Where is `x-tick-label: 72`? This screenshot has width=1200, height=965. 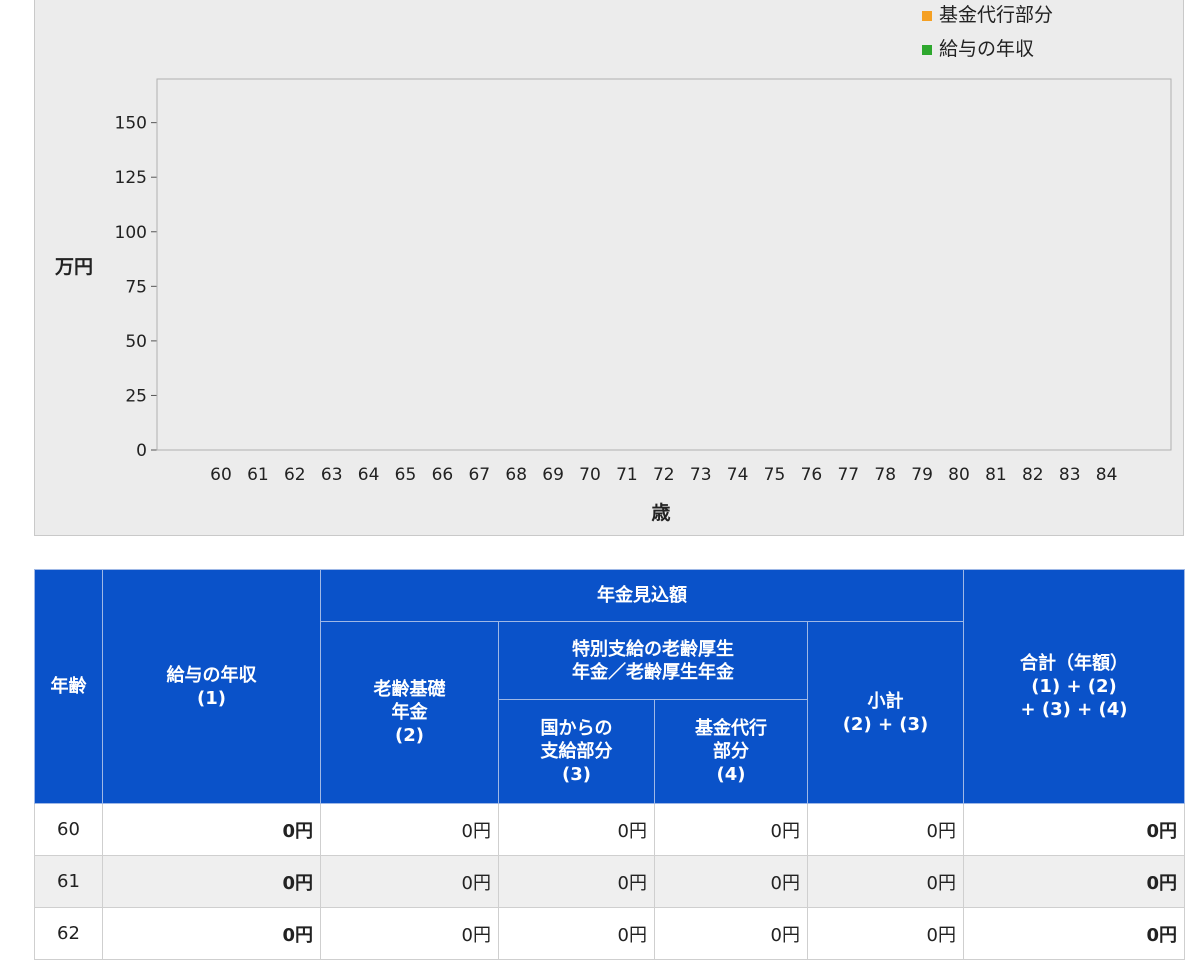
x-tick-label: 72 is located at coordinates (664, 475).